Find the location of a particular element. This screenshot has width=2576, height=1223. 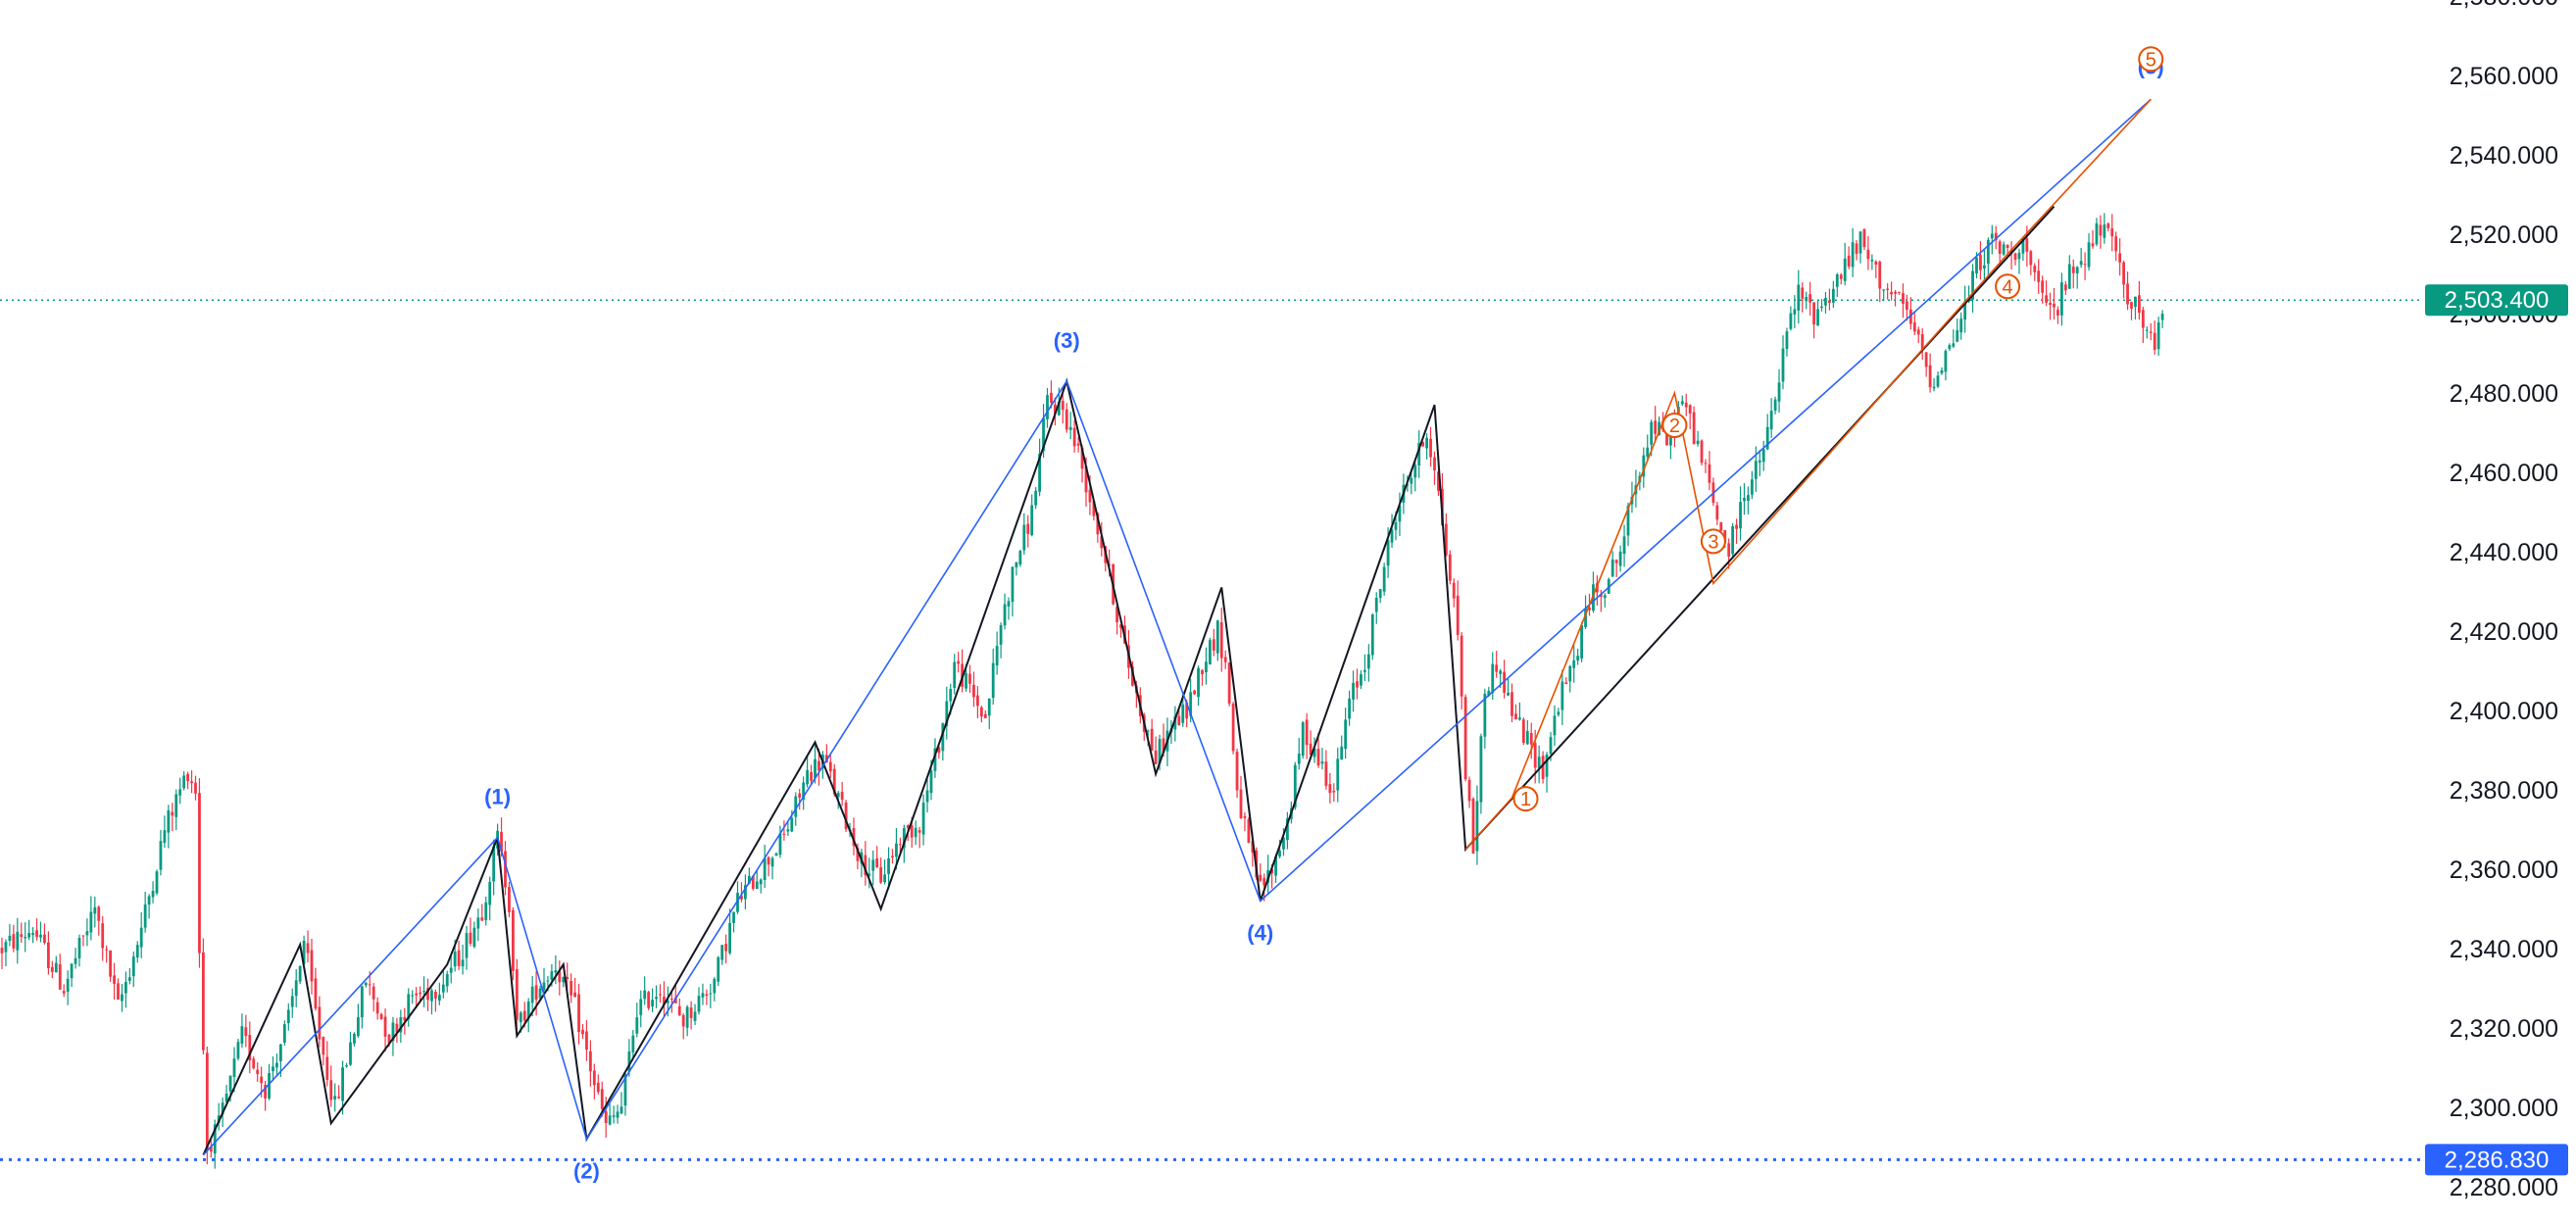

price-tick-label: 2,360.000 is located at coordinates (2504, 870).